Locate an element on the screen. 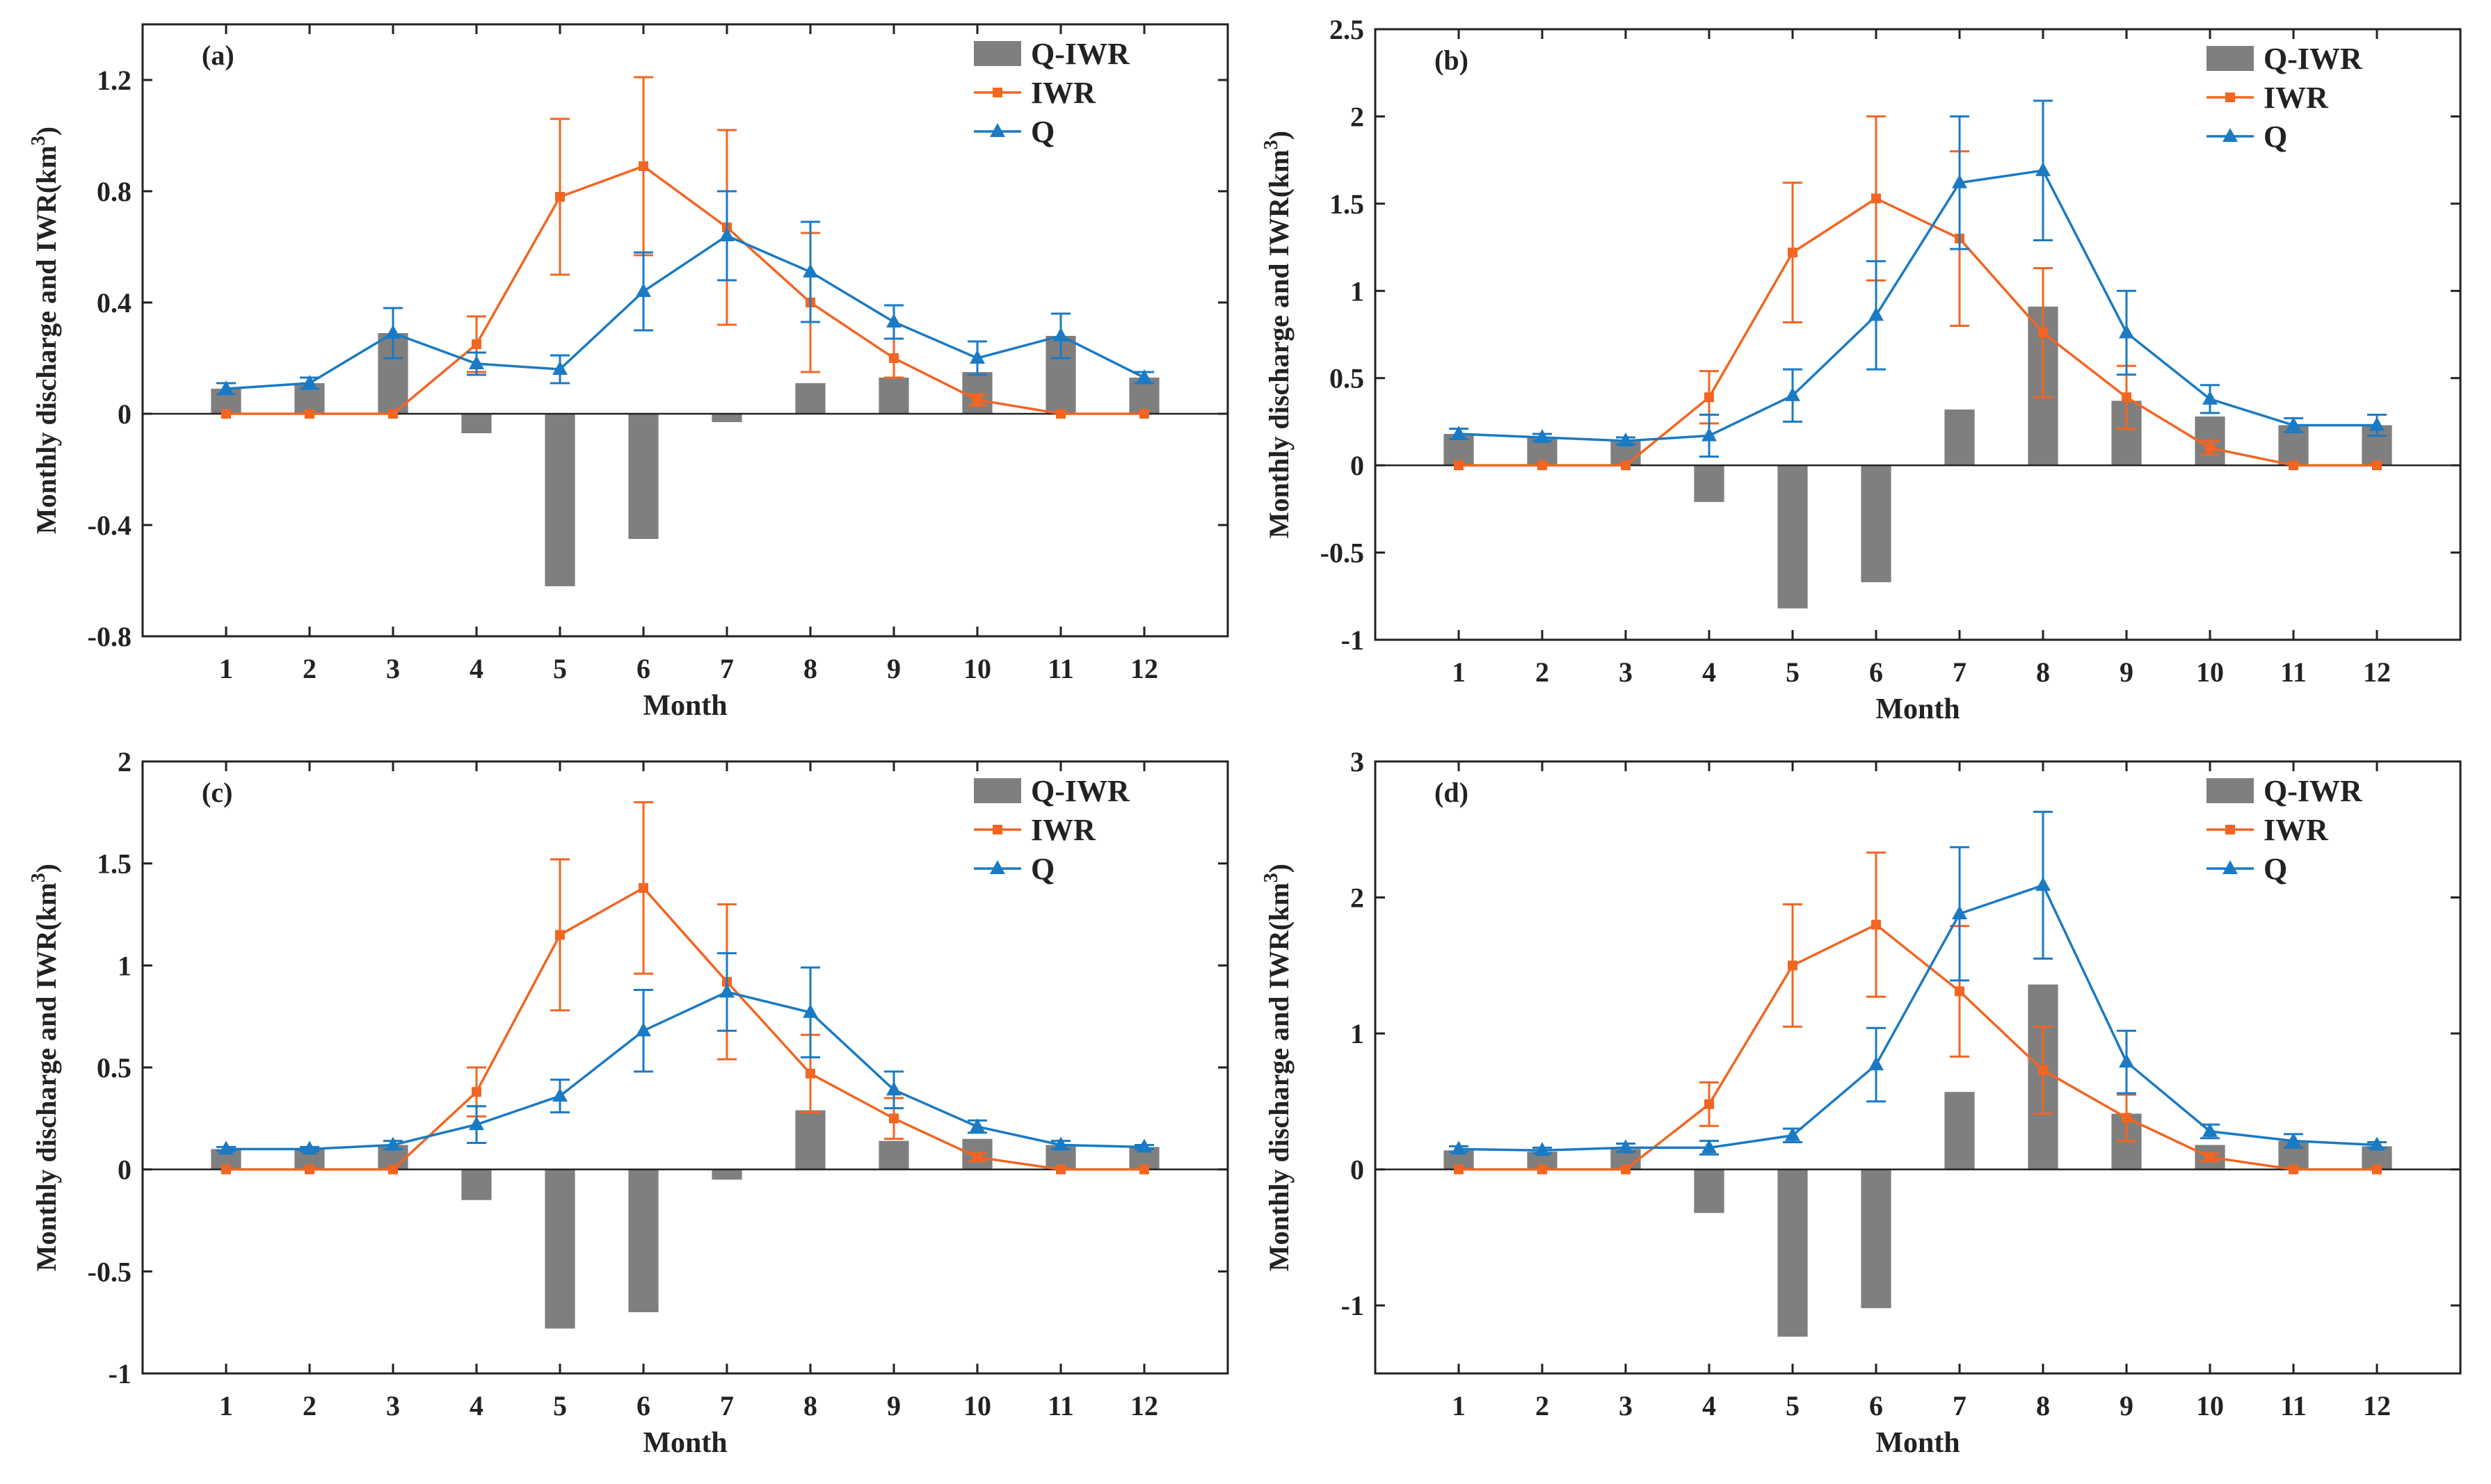  y-axis-label: Monthly discharge and IWR(km3) is located at coordinates (45, 330).